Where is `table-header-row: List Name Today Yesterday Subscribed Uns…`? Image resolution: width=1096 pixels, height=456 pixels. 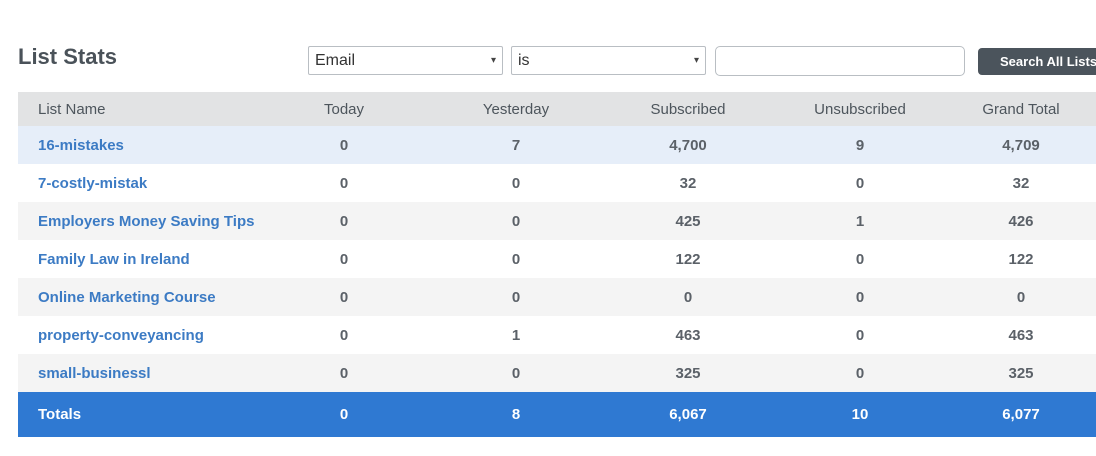
table-header-row: List Name Today Yesterday Subscribed Uns… is located at coordinates (557, 109).